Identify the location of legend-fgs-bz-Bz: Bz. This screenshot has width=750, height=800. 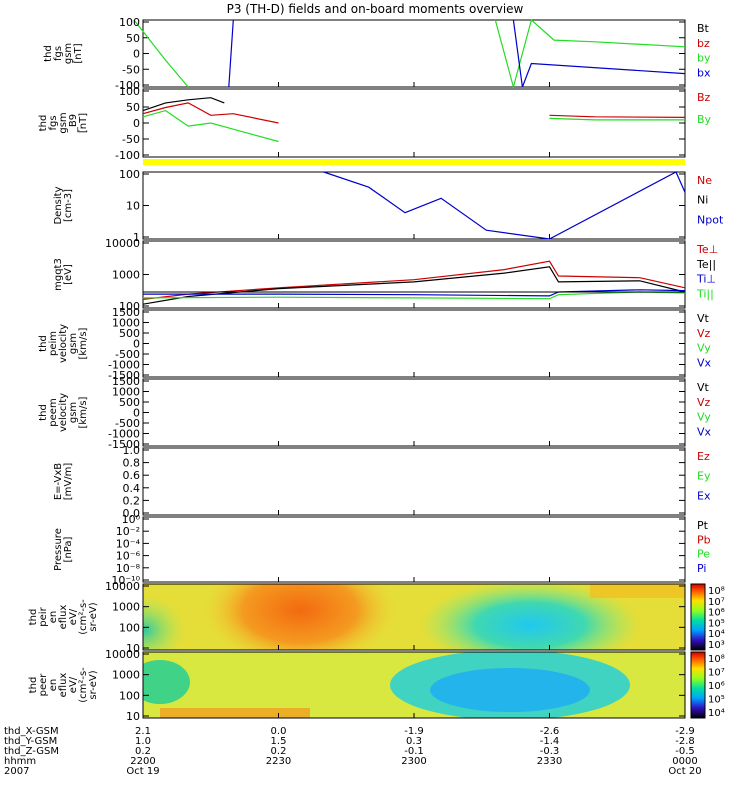
(704, 97).